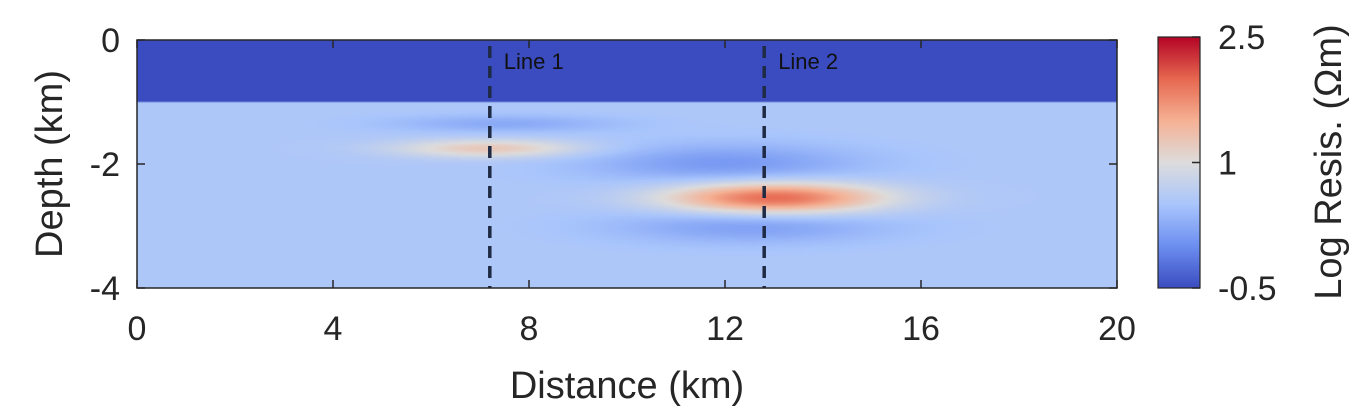 The image size is (1354, 417). I want to click on profile-line-label: Line 1, so click(534, 61).